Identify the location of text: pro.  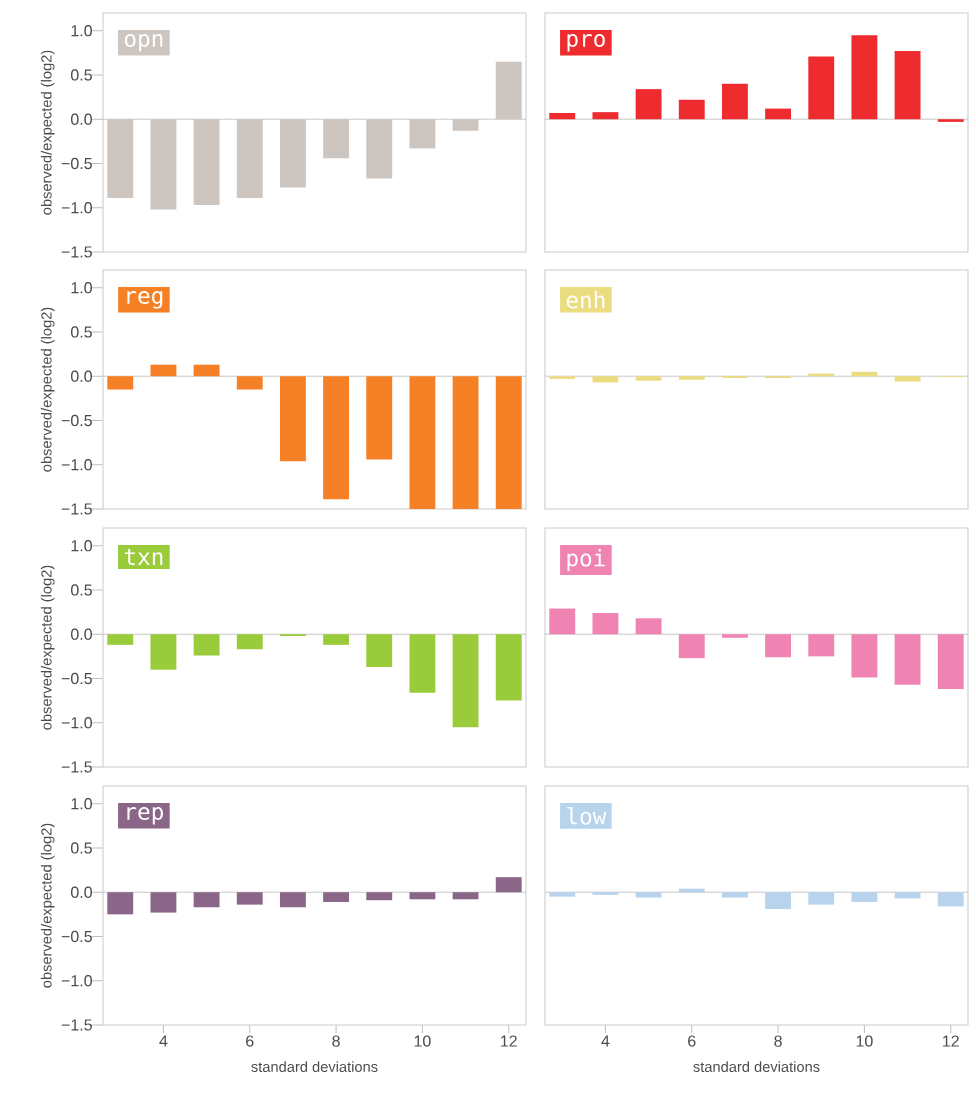
(586, 43).